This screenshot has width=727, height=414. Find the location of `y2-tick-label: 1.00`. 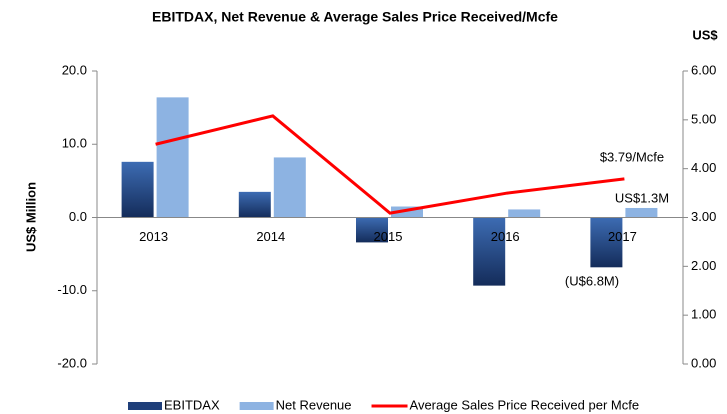

y2-tick-label: 1.00 is located at coordinates (703, 314).